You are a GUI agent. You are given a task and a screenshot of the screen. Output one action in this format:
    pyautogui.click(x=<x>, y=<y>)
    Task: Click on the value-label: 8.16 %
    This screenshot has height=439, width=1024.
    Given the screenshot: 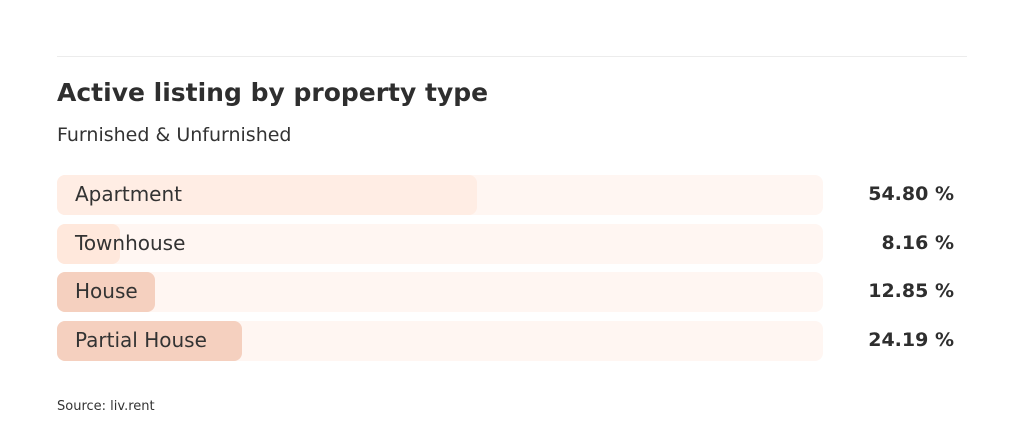 What is the action you would take?
    pyautogui.click(x=917, y=243)
    